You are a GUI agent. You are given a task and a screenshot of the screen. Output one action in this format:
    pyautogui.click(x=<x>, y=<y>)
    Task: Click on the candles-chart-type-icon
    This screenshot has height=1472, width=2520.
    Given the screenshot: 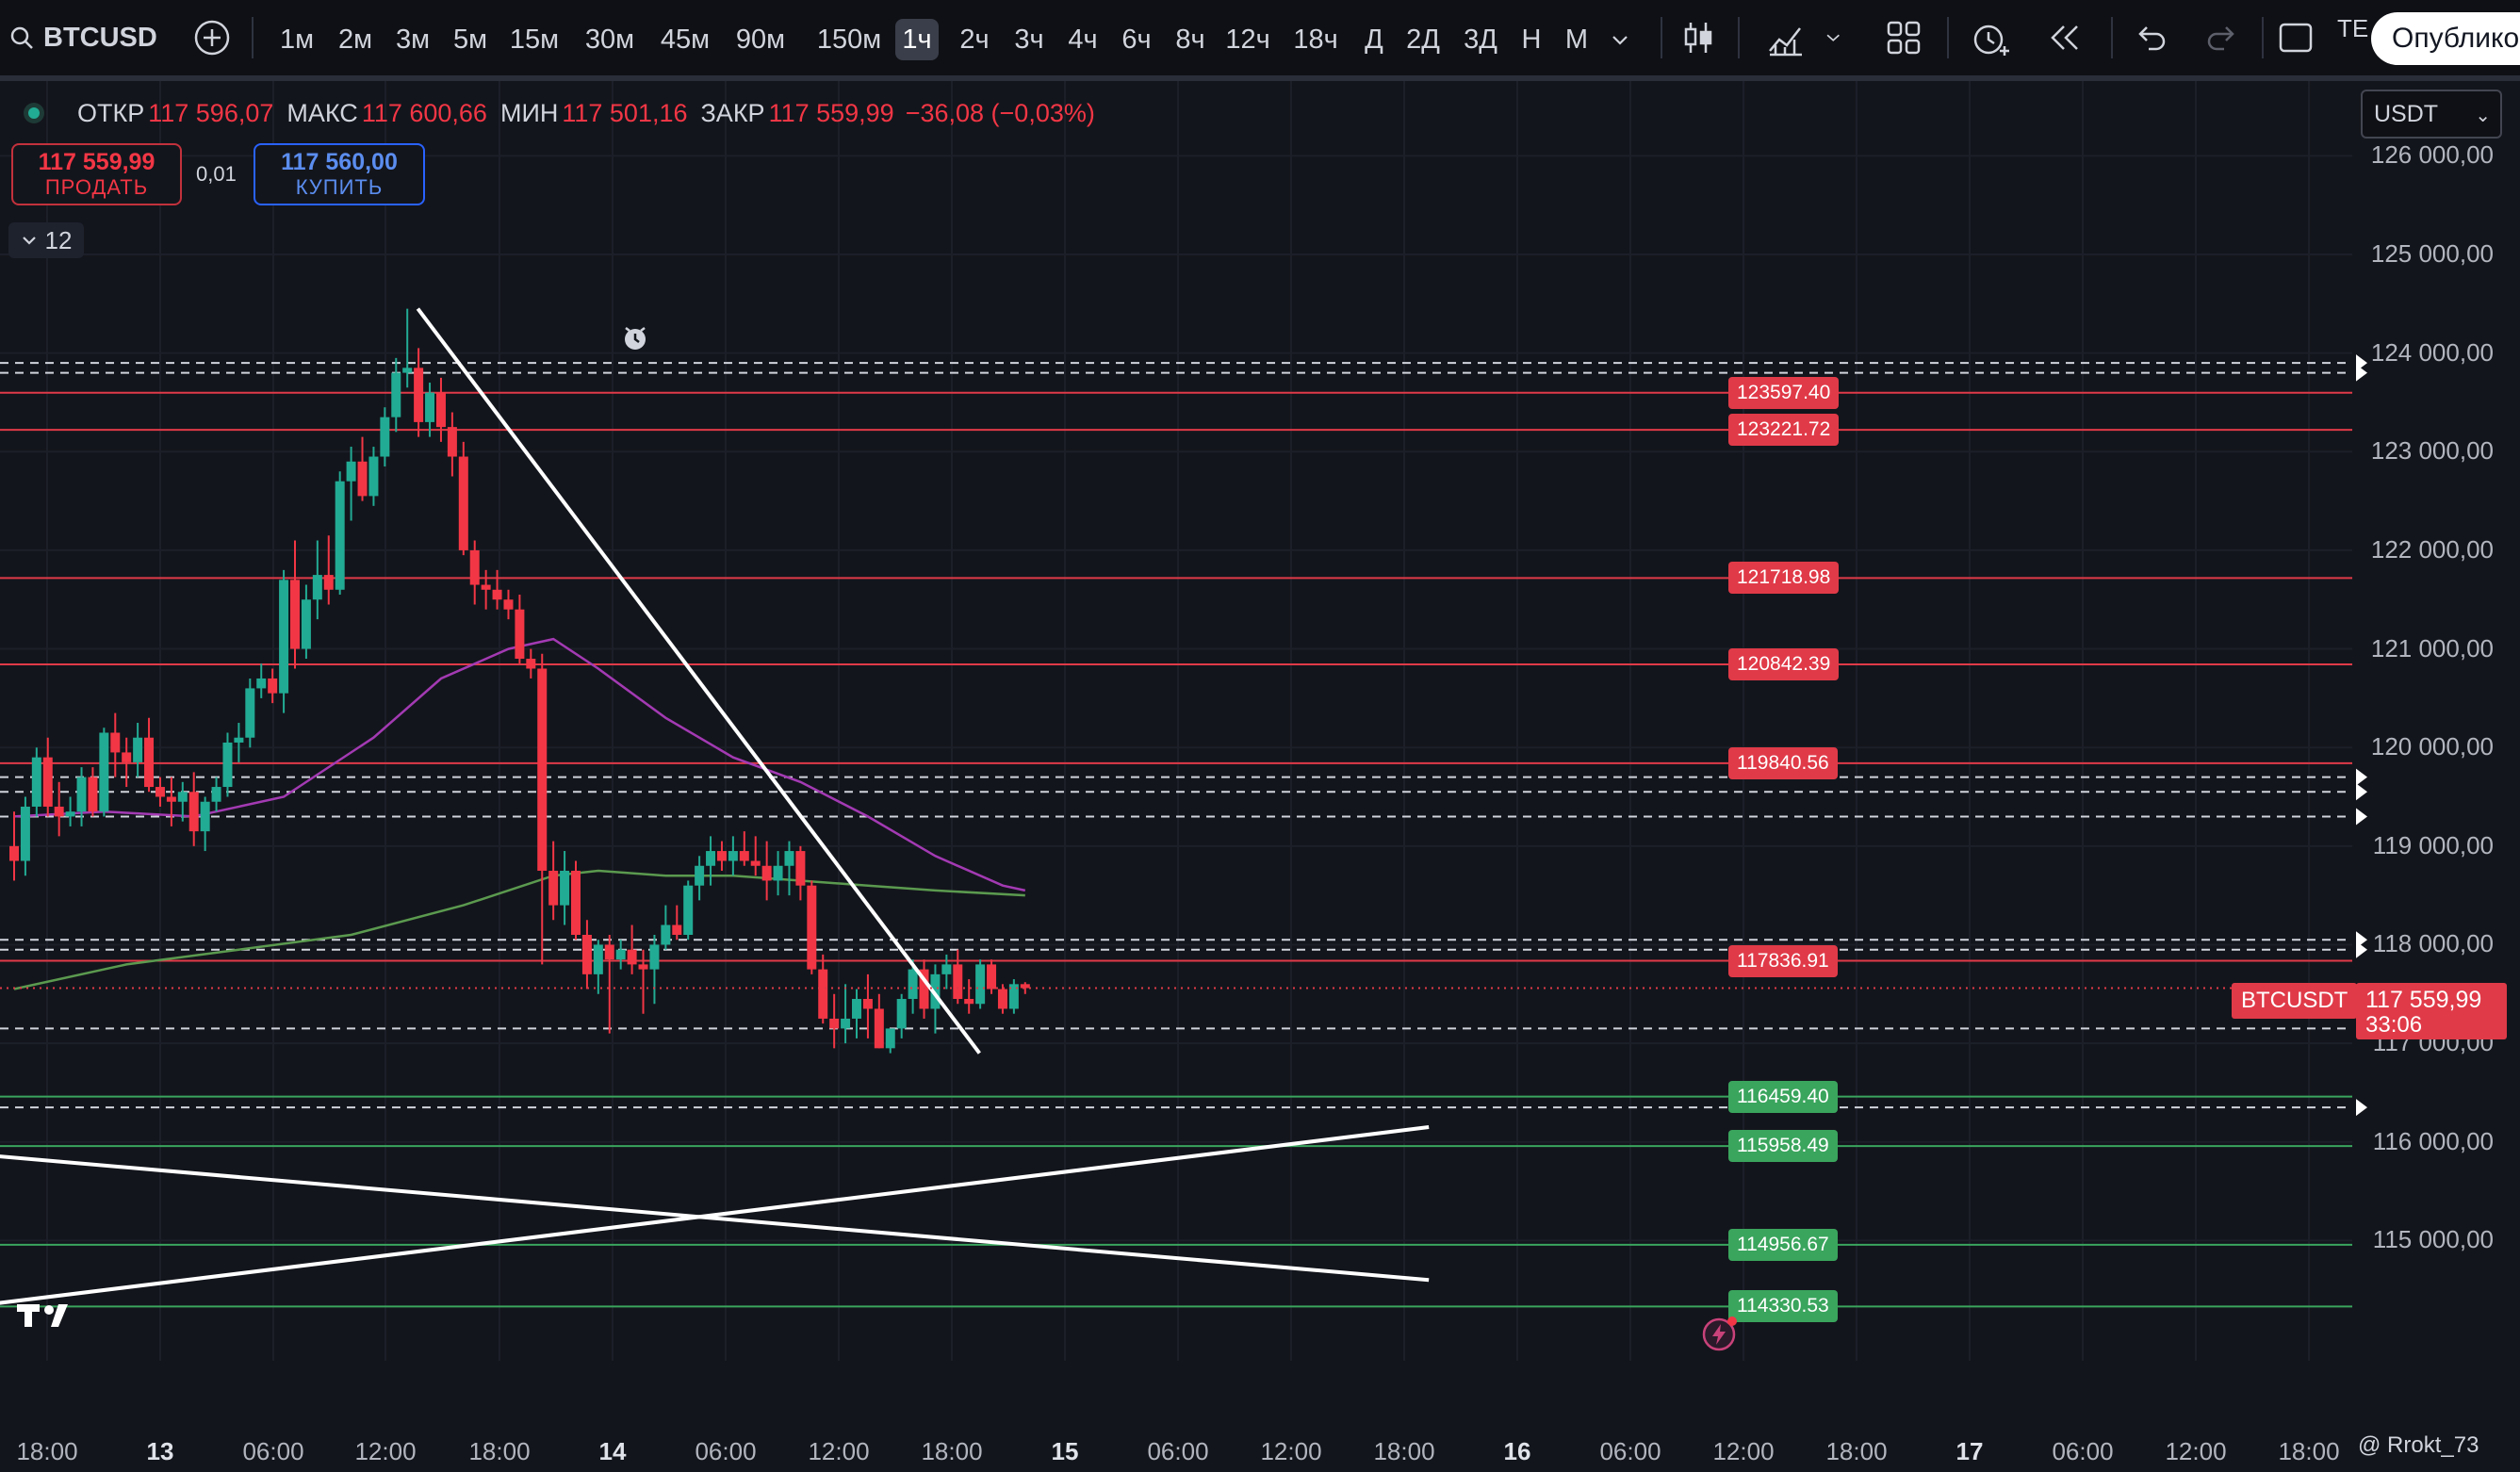 What is the action you would take?
    pyautogui.click(x=1698, y=38)
    